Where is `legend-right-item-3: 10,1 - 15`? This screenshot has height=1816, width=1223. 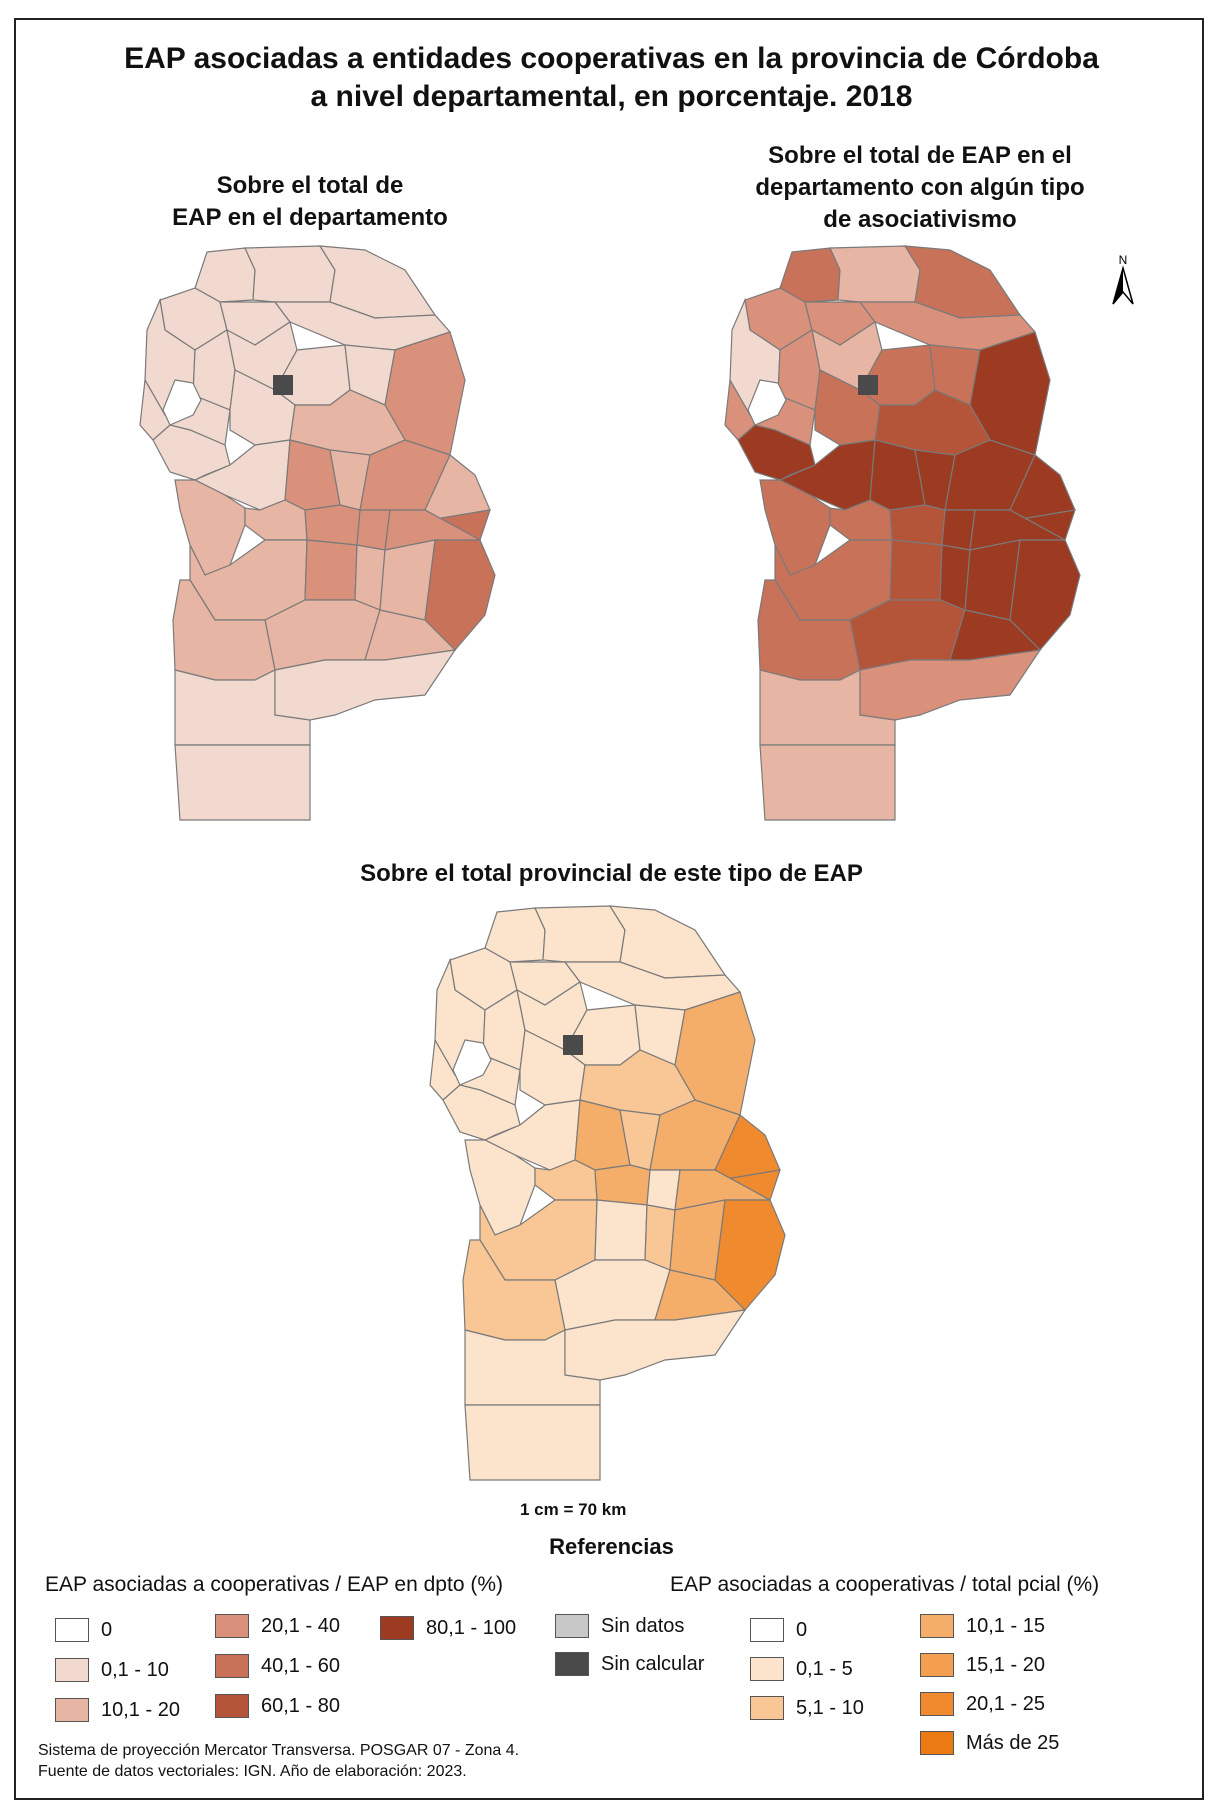
legend-right-item-3: 10,1 - 15 is located at coordinates (982, 1626).